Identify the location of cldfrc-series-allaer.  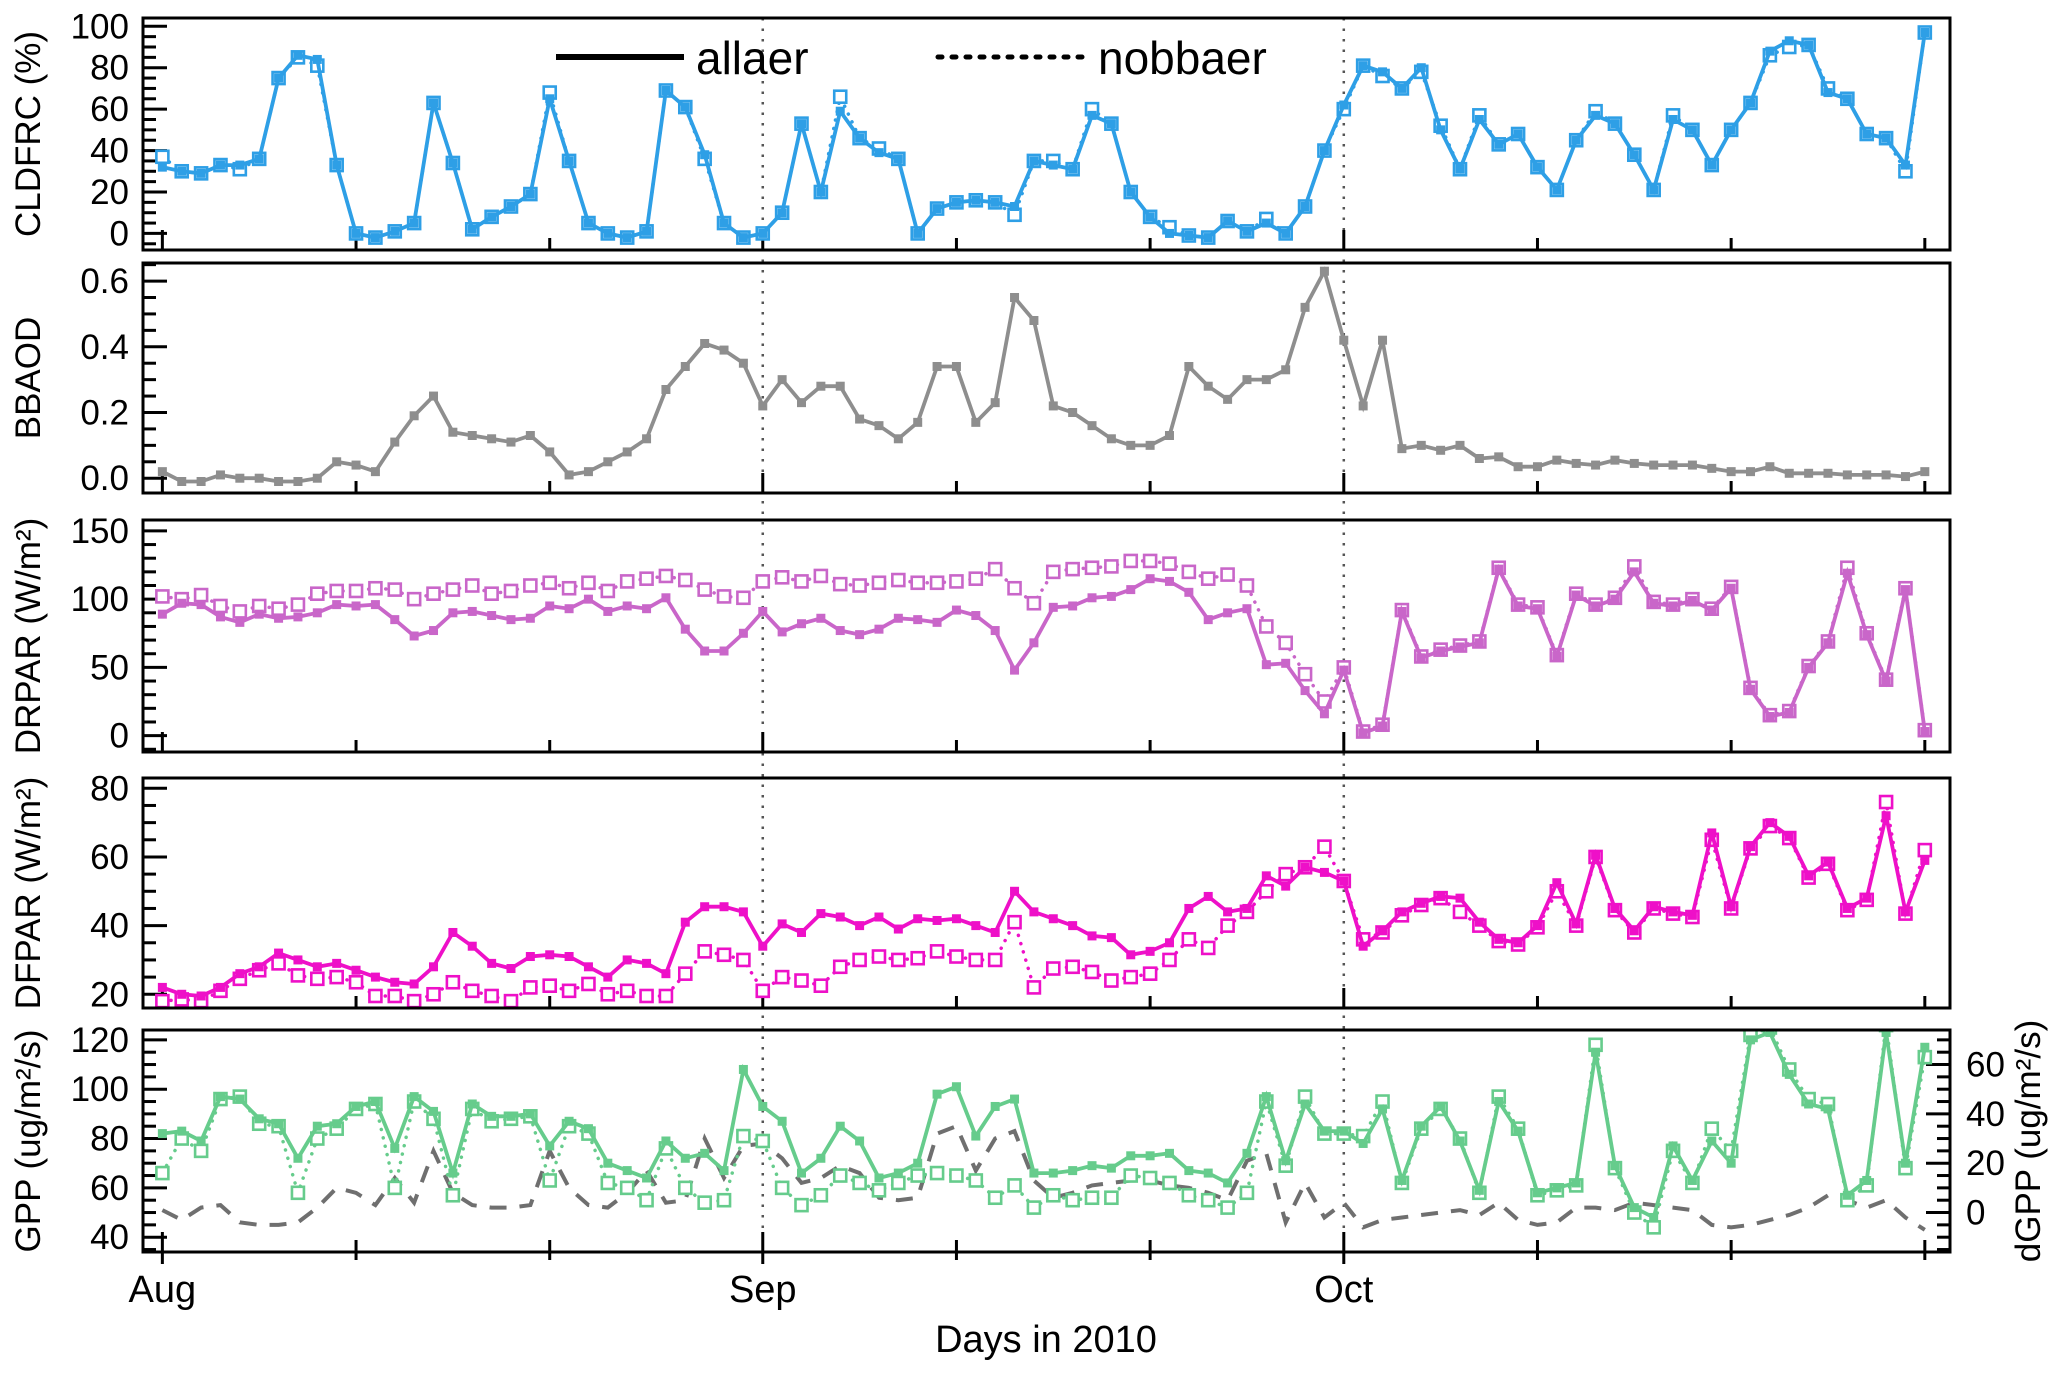
(1043, 135).